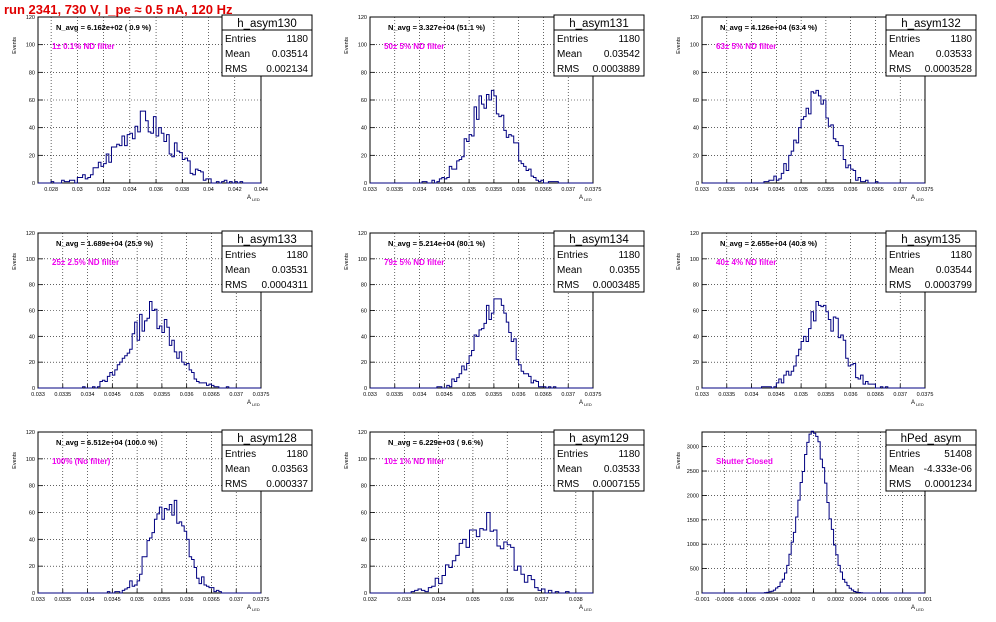 This screenshot has height=622, width=996. I want to click on y-tick-label: 2500, so click(693, 472).